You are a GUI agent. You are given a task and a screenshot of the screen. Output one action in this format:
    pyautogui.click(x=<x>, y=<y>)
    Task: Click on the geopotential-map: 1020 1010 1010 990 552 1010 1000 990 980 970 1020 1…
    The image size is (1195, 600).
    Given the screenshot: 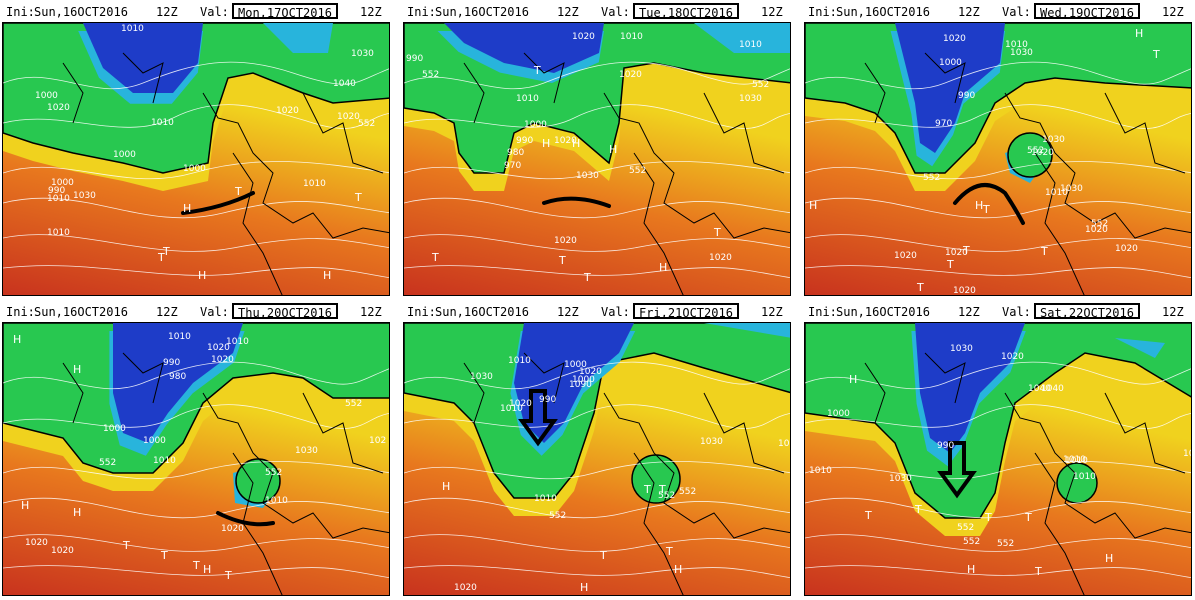 What is the action you would take?
    pyautogui.click(x=597, y=159)
    